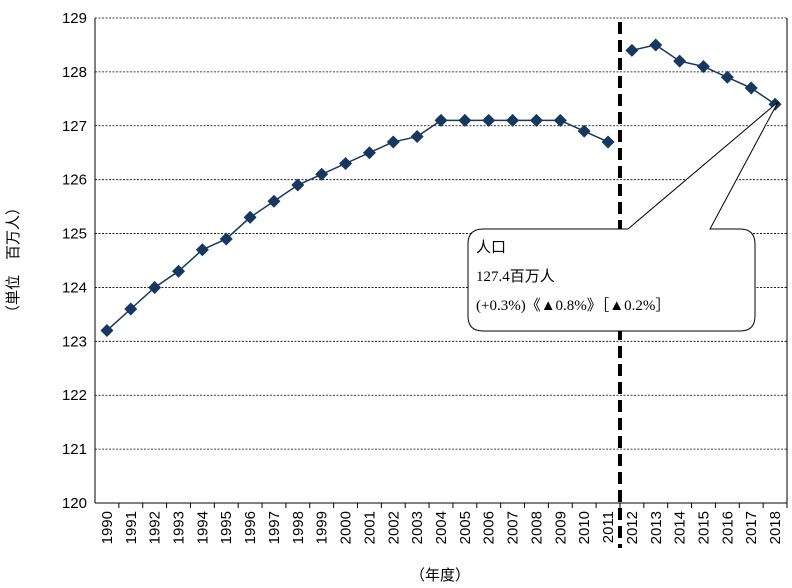  Describe the element at coordinates (703, 74) in the screenshot. I see `series-line` at that location.